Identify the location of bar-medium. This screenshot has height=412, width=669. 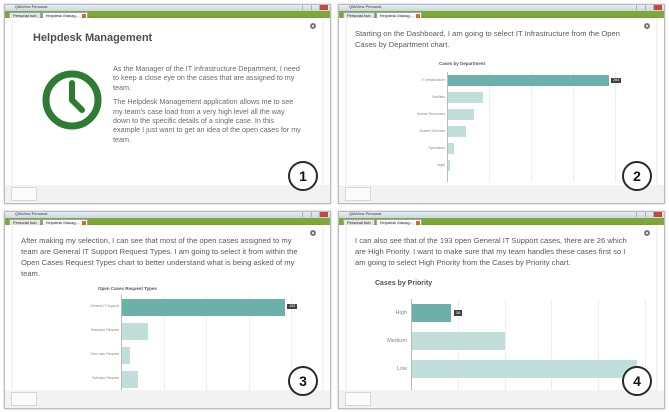
(458, 341).